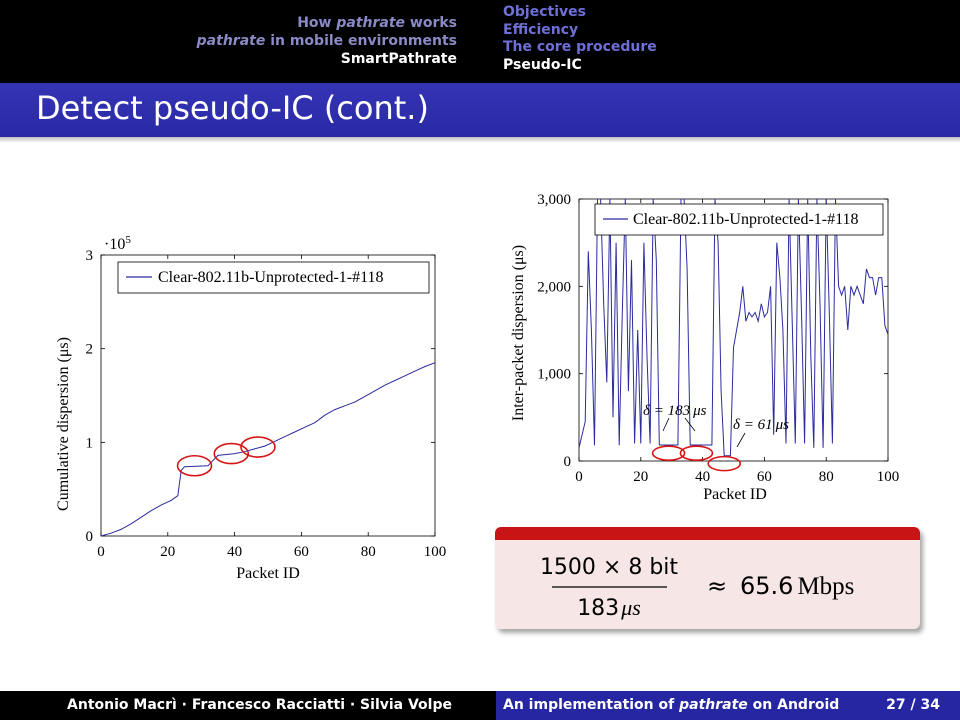 This screenshot has height=720, width=960. Describe the element at coordinates (377, 23) in the screenshot. I see `nav-how-pathrate-works: How pathrate works` at that location.